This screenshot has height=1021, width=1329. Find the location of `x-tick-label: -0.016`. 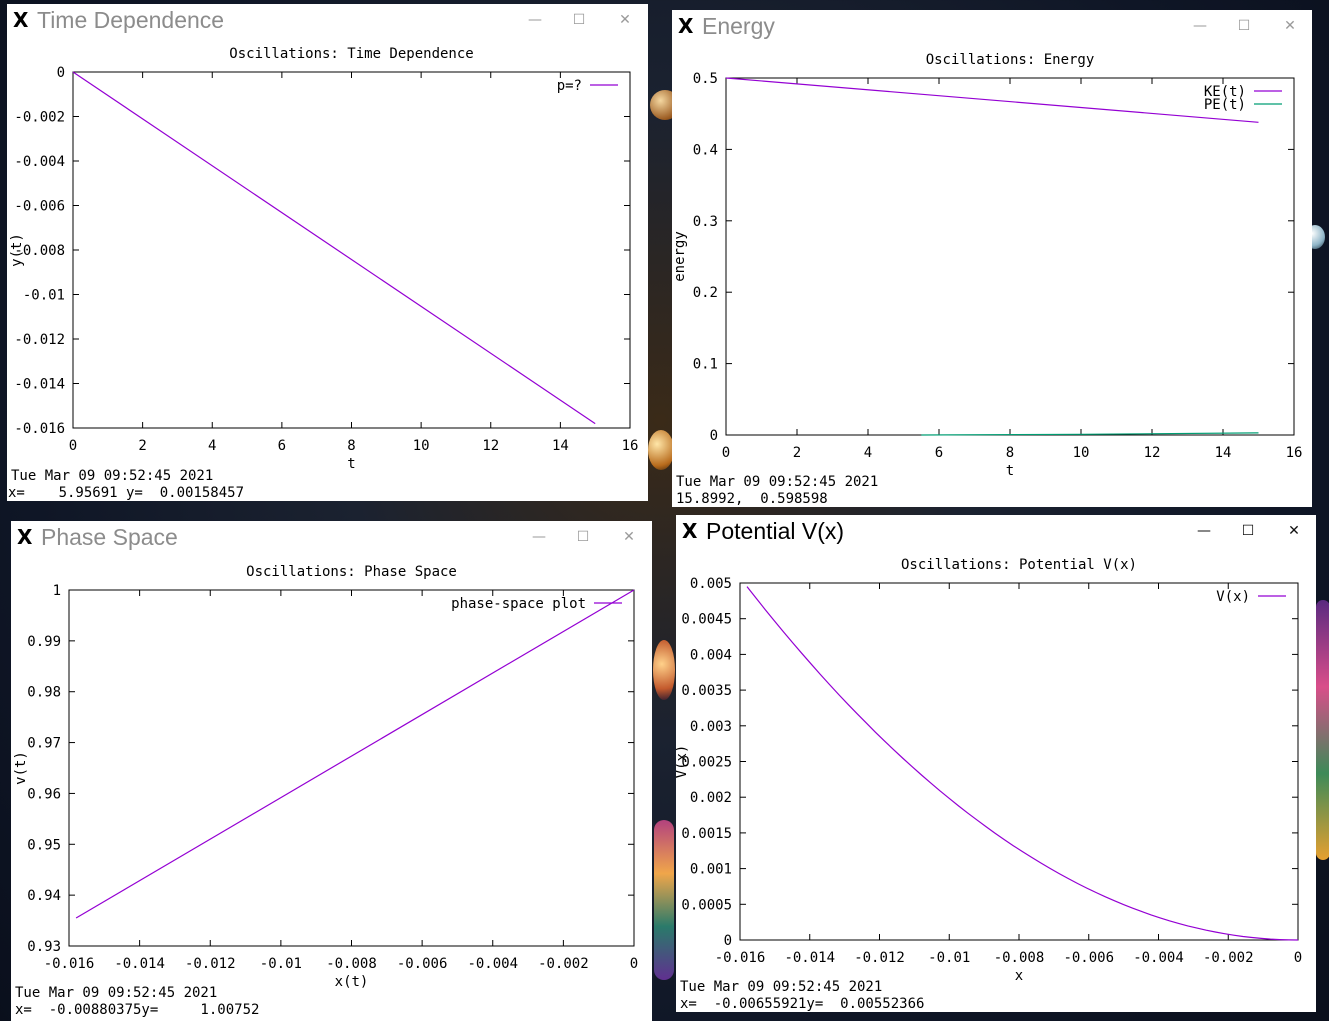

x-tick-label: -0.016 is located at coordinates (69, 964).